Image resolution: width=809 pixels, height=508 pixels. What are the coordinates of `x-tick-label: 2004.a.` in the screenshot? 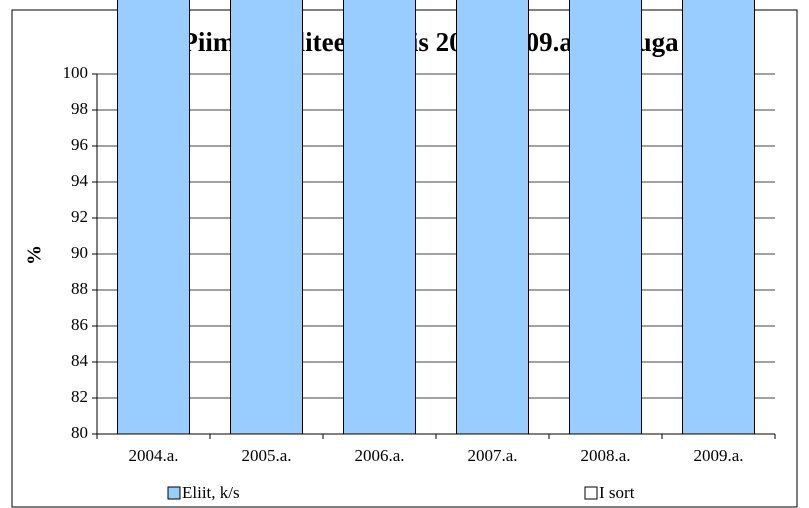 It's located at (153, 455).